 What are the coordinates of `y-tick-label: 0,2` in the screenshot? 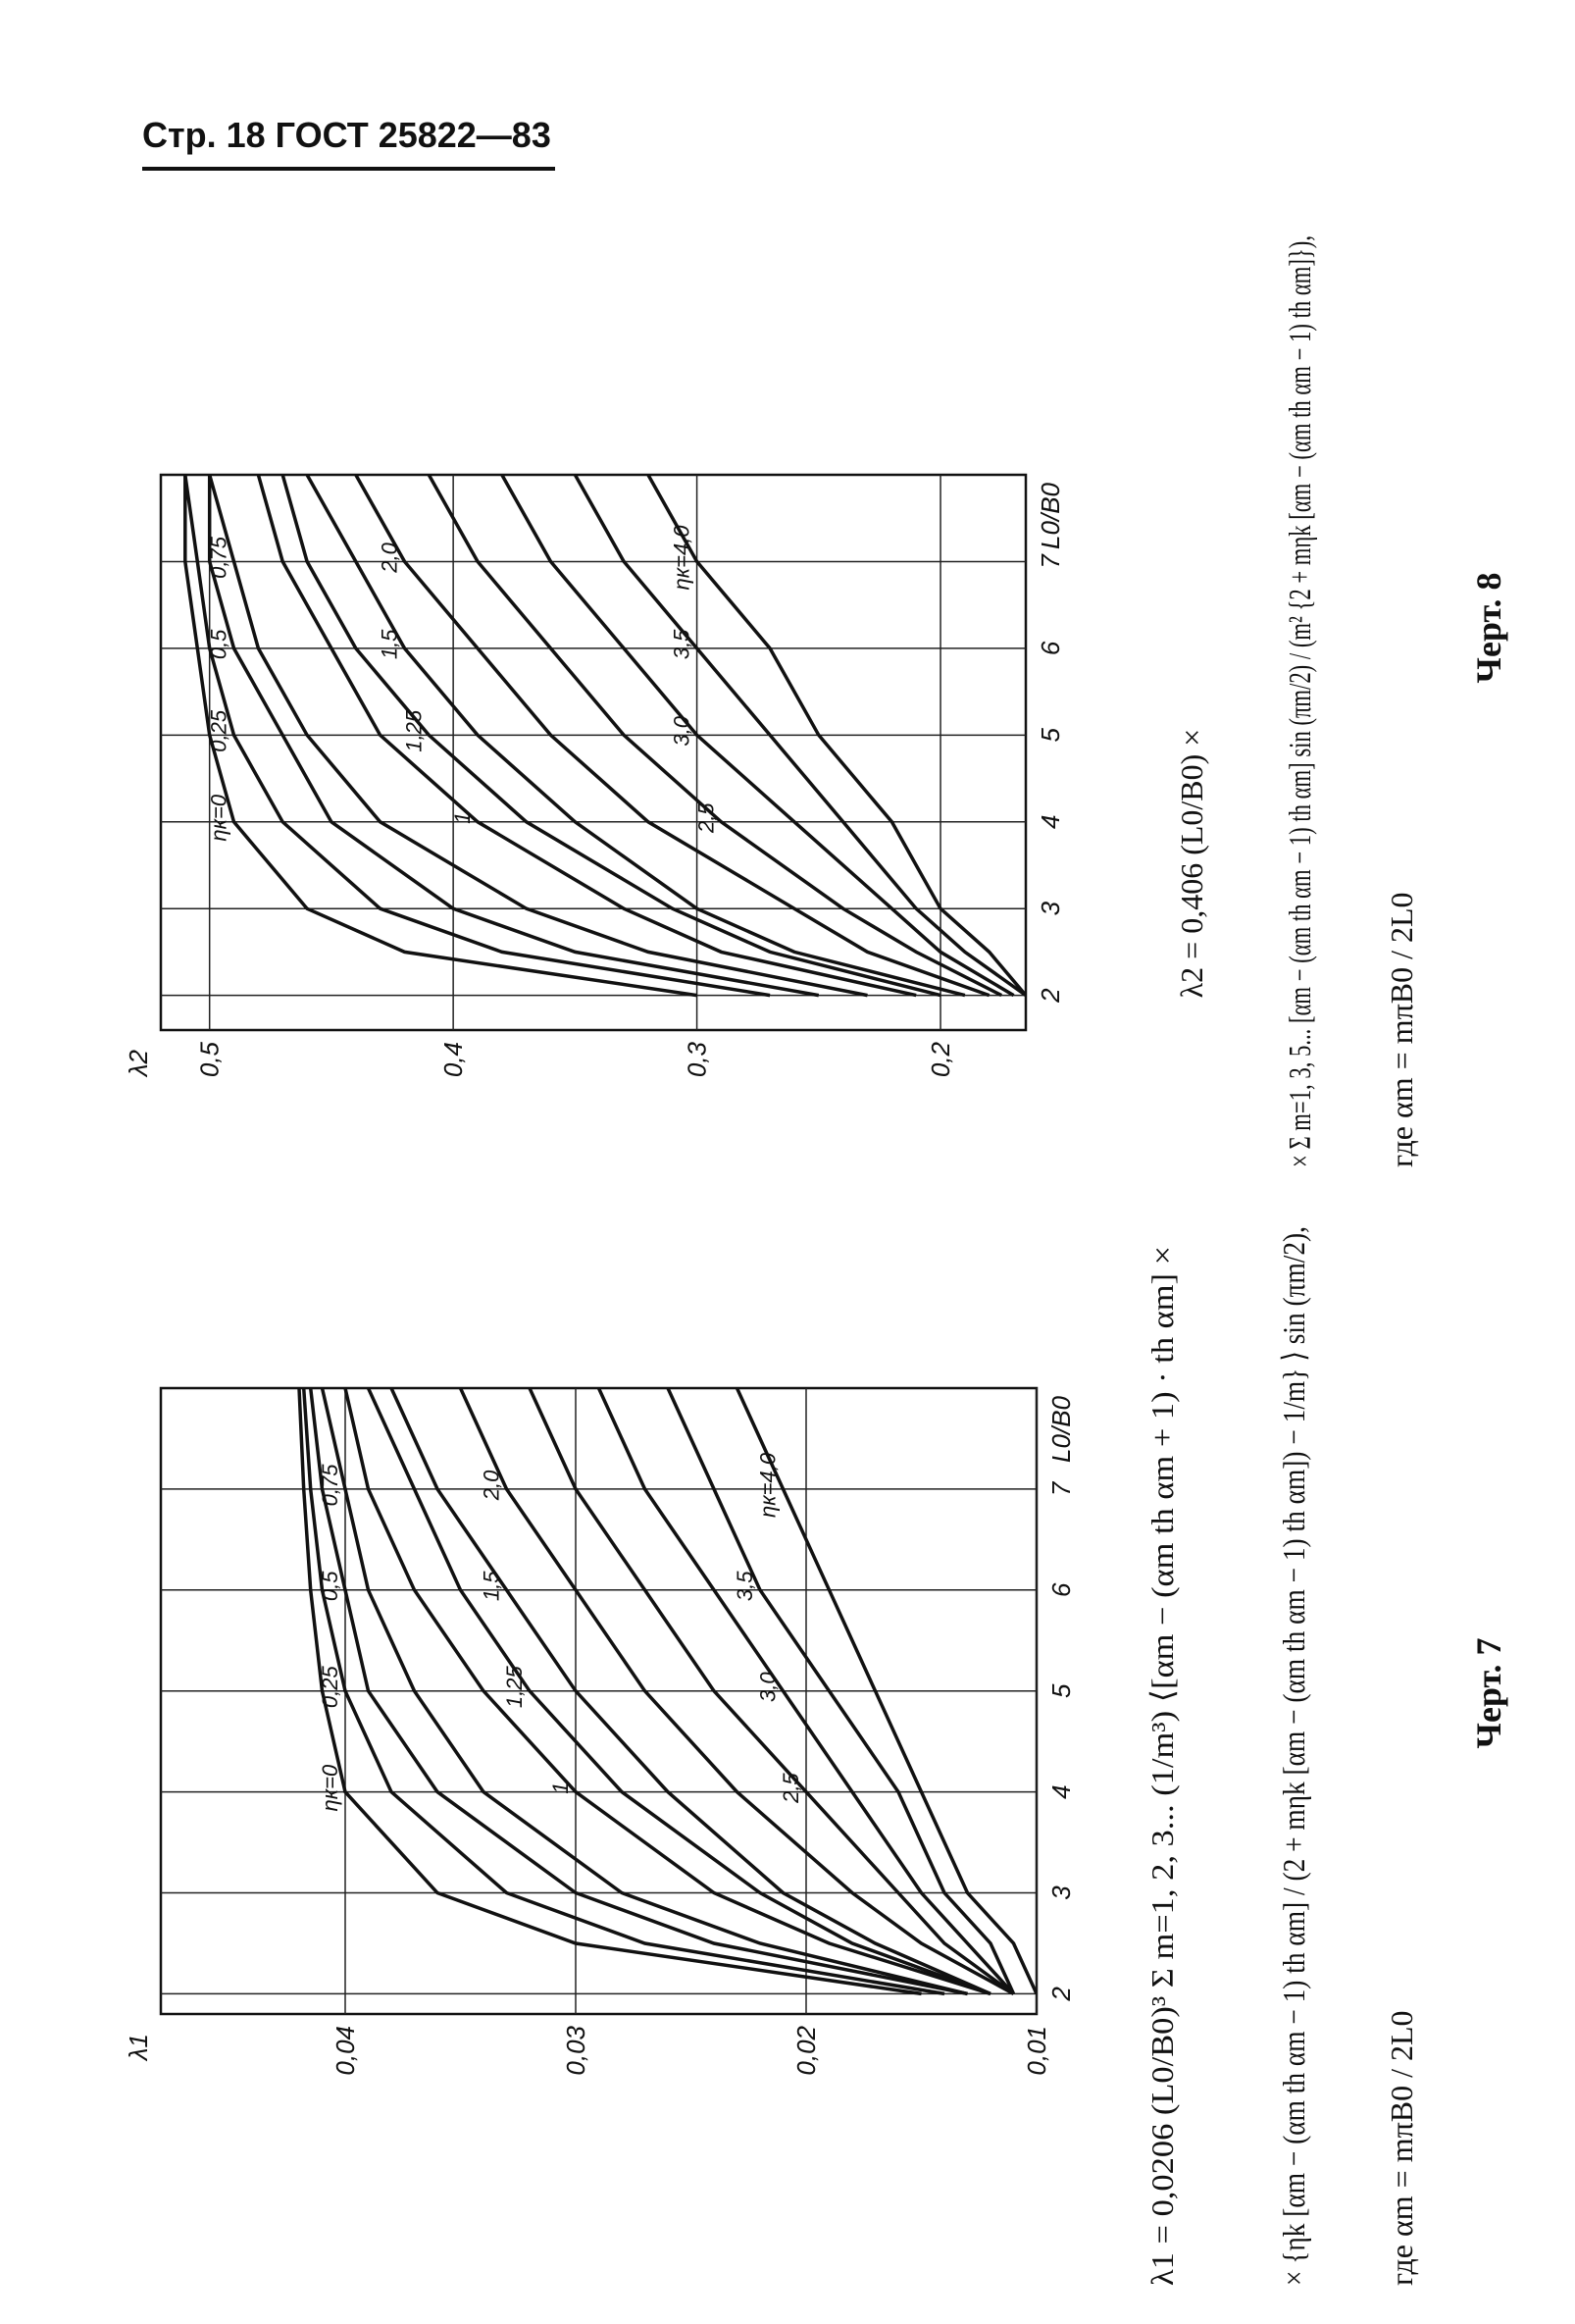 It's located at (941, 1059).